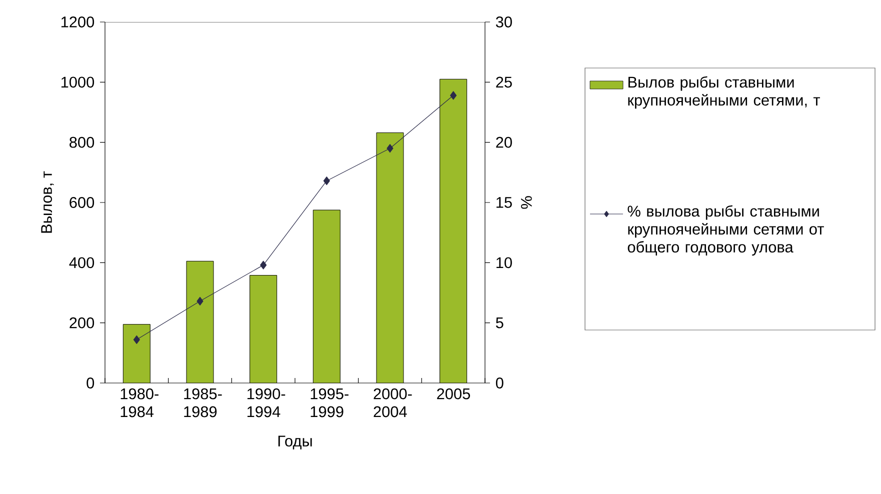 This screenshot has height=494, width=881. What do you see at coordinates (77, 22) in the screenshot?
I see `y-tick-label: 1200` at bounding box center [77, 22].